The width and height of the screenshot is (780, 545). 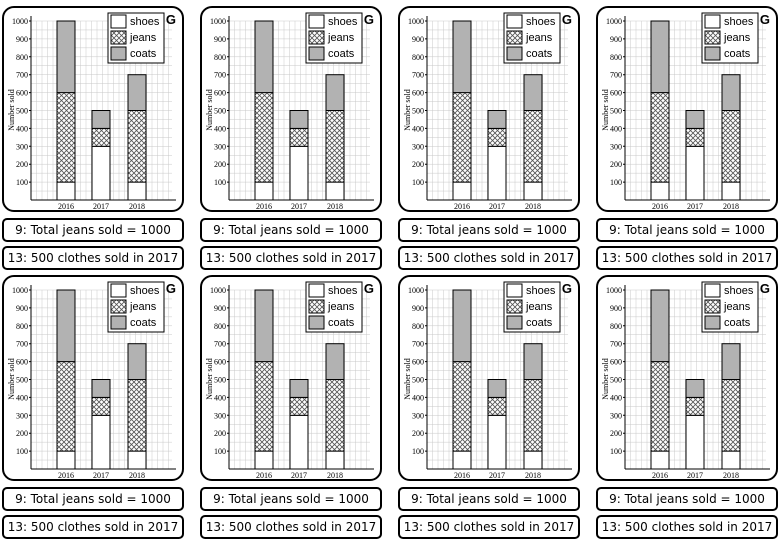 What do you see at coordinates (616, 308) in the screenshot?
I see `y-tick-label: 900` at bounding box center [616, 308].